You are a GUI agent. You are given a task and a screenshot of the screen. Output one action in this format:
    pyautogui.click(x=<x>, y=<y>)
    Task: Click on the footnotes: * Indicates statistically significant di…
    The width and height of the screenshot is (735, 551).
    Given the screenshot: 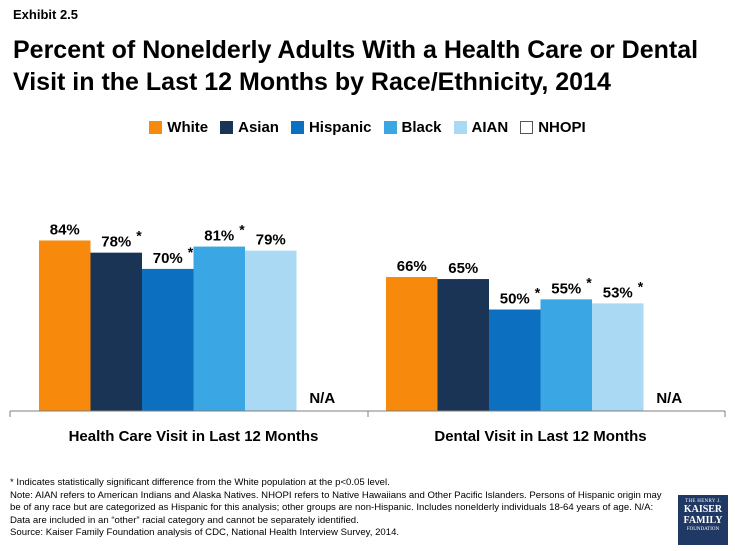 What is the action you would take?
    pyautogui.click(x=340, y=508)
    